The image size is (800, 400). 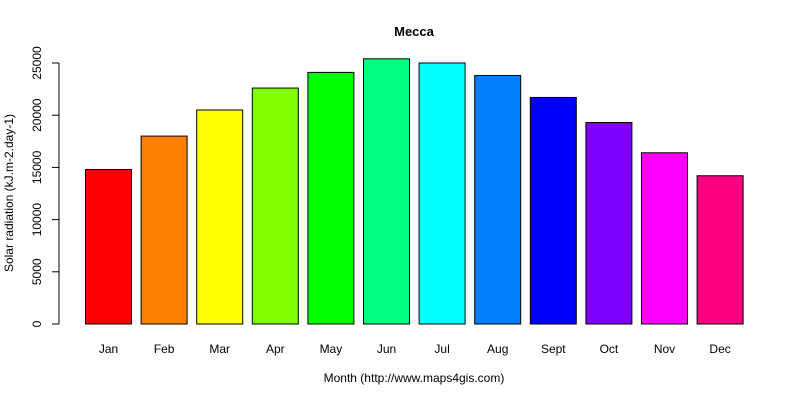 I want to click on x-tick-label-dec: Dec, so click(x=719, y=349).